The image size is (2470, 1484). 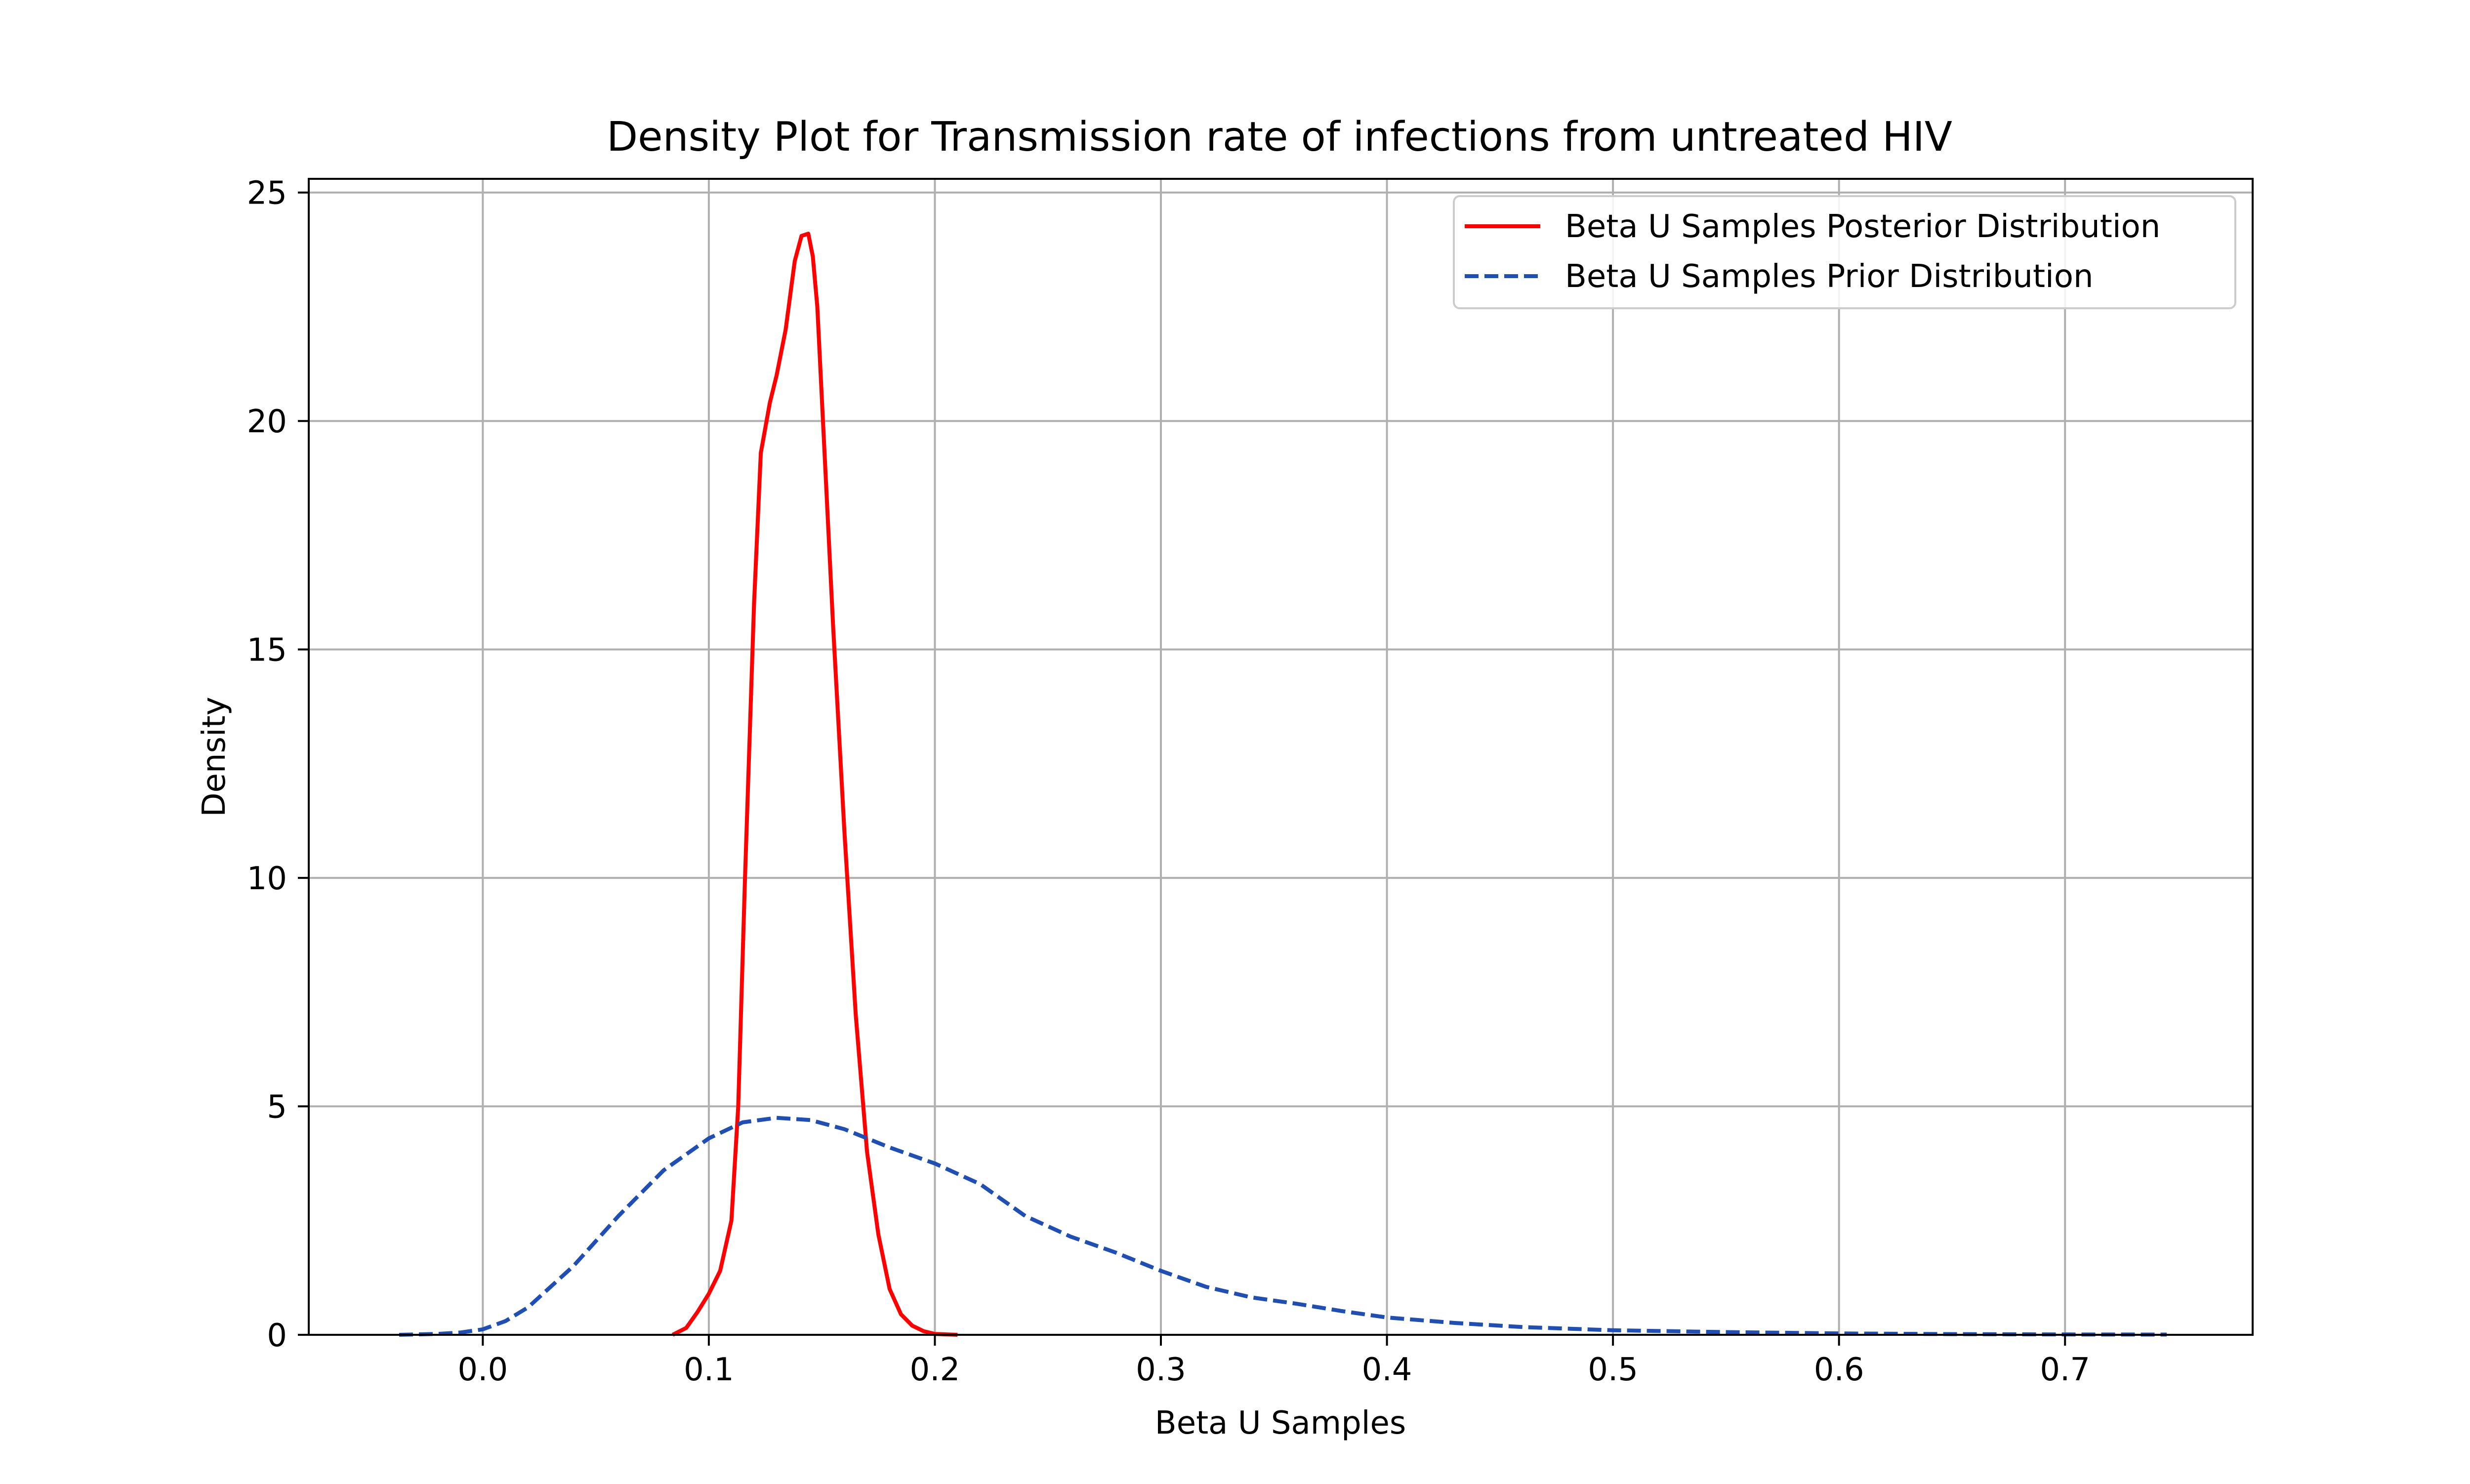 I want to click on x-tick-label: 0.7, so click(x=2065, y=1370).